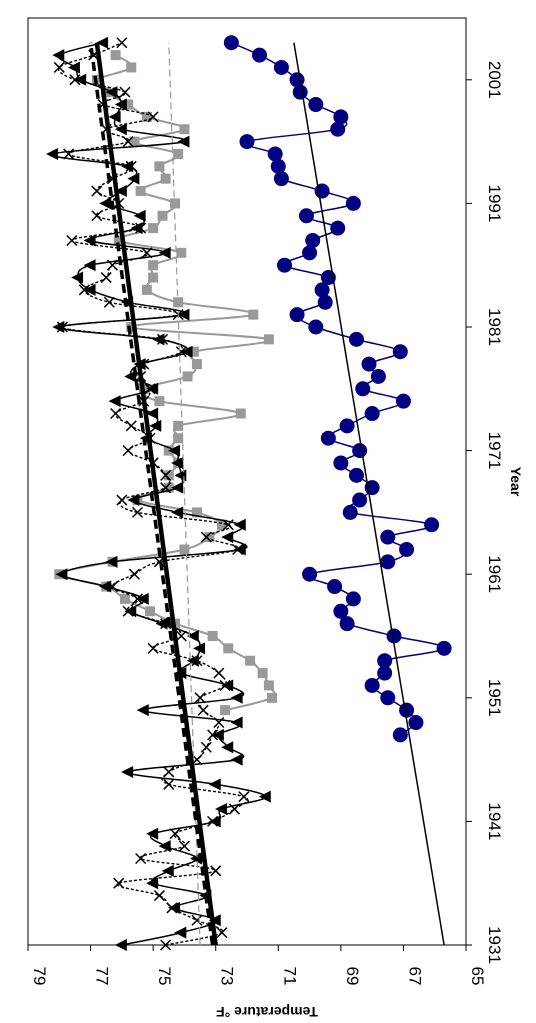  What do you see at coordinates (139, 215) in the screenshot?
I see `series-black-triangle-point-1990` at bounding box center [139, 215].